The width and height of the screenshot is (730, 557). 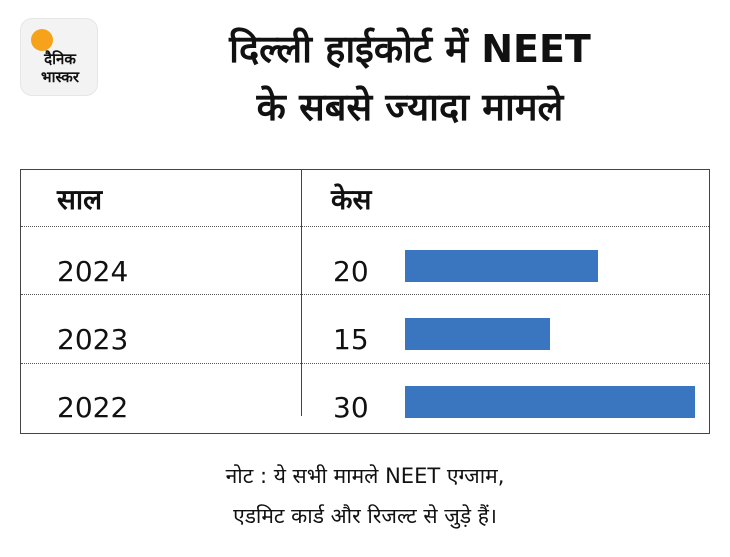 I want to click on title-line-2: के सबसे ज्यादा मामले, so click(x=410, y=107).